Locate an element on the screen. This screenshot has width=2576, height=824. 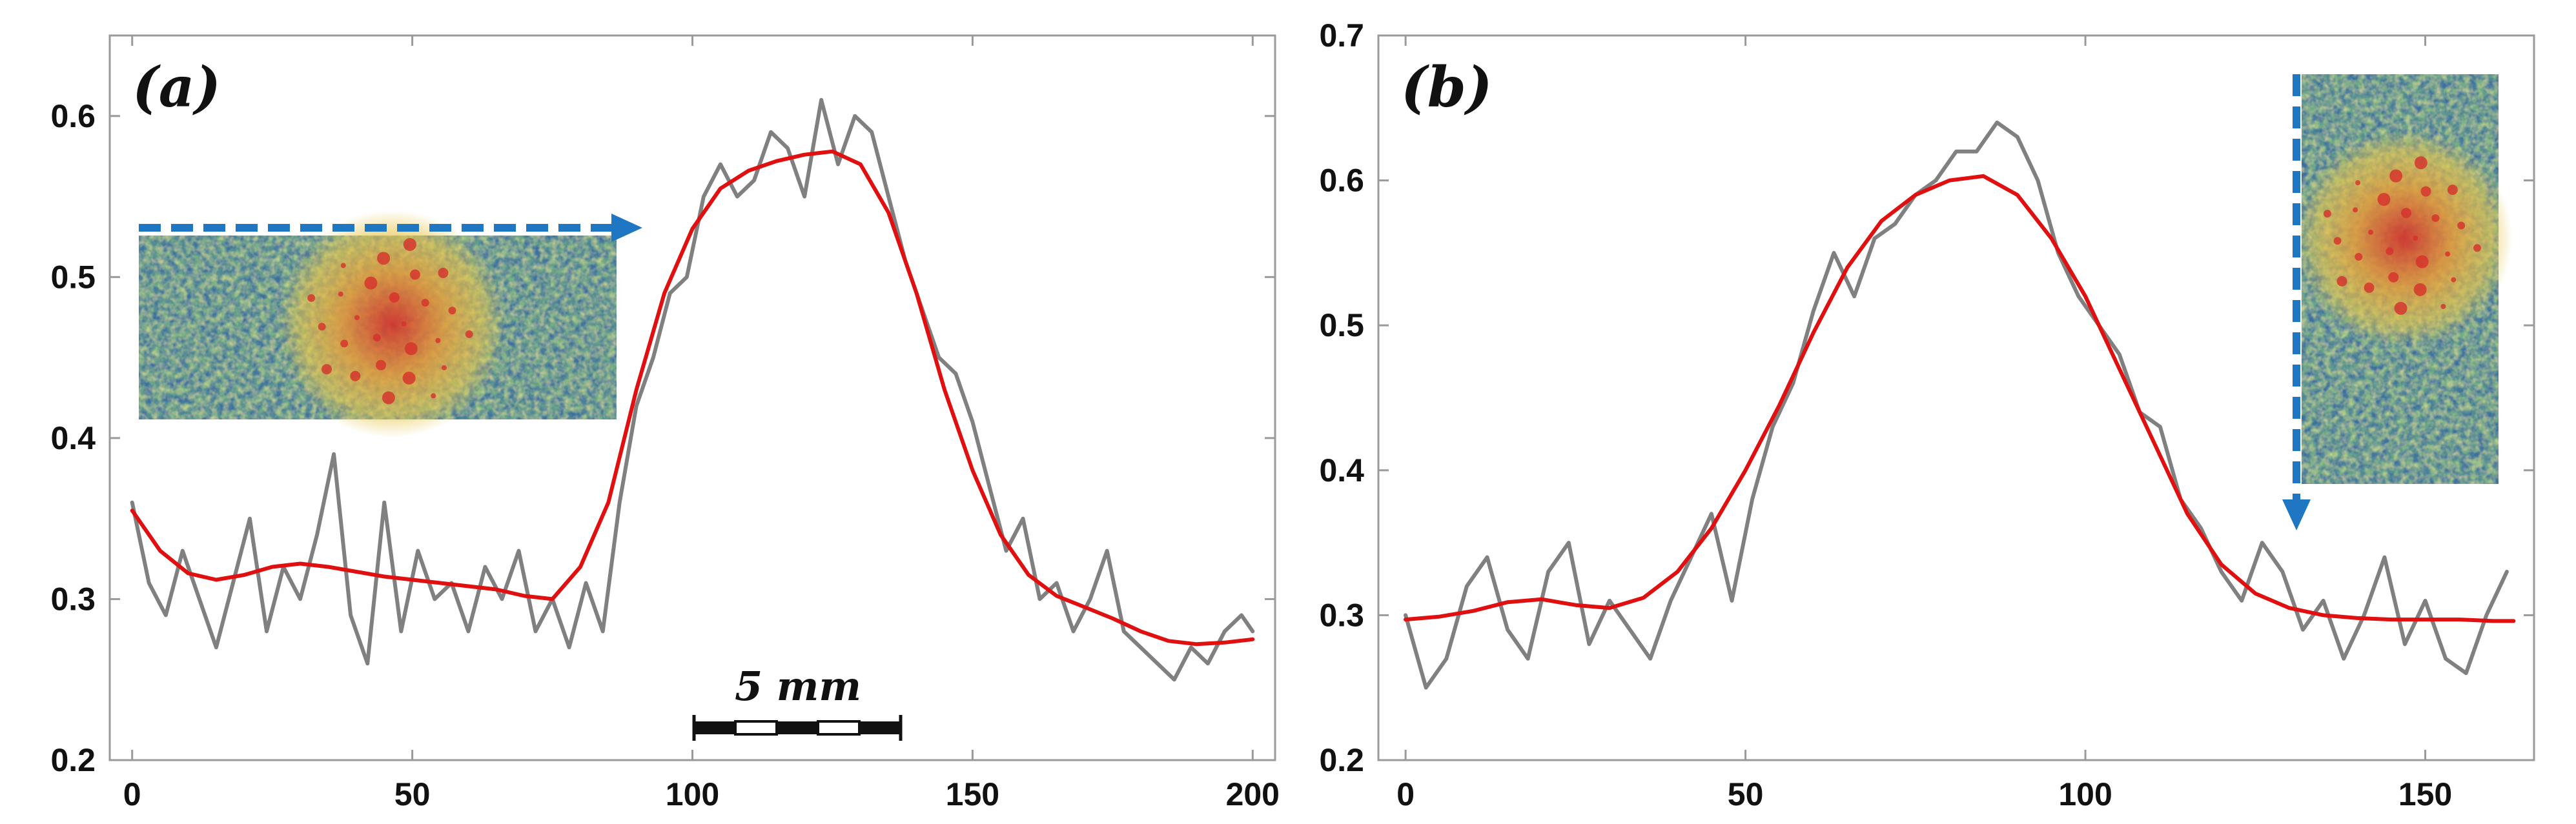
scale-bar: 5 mm is located at coordinates (798, 702).